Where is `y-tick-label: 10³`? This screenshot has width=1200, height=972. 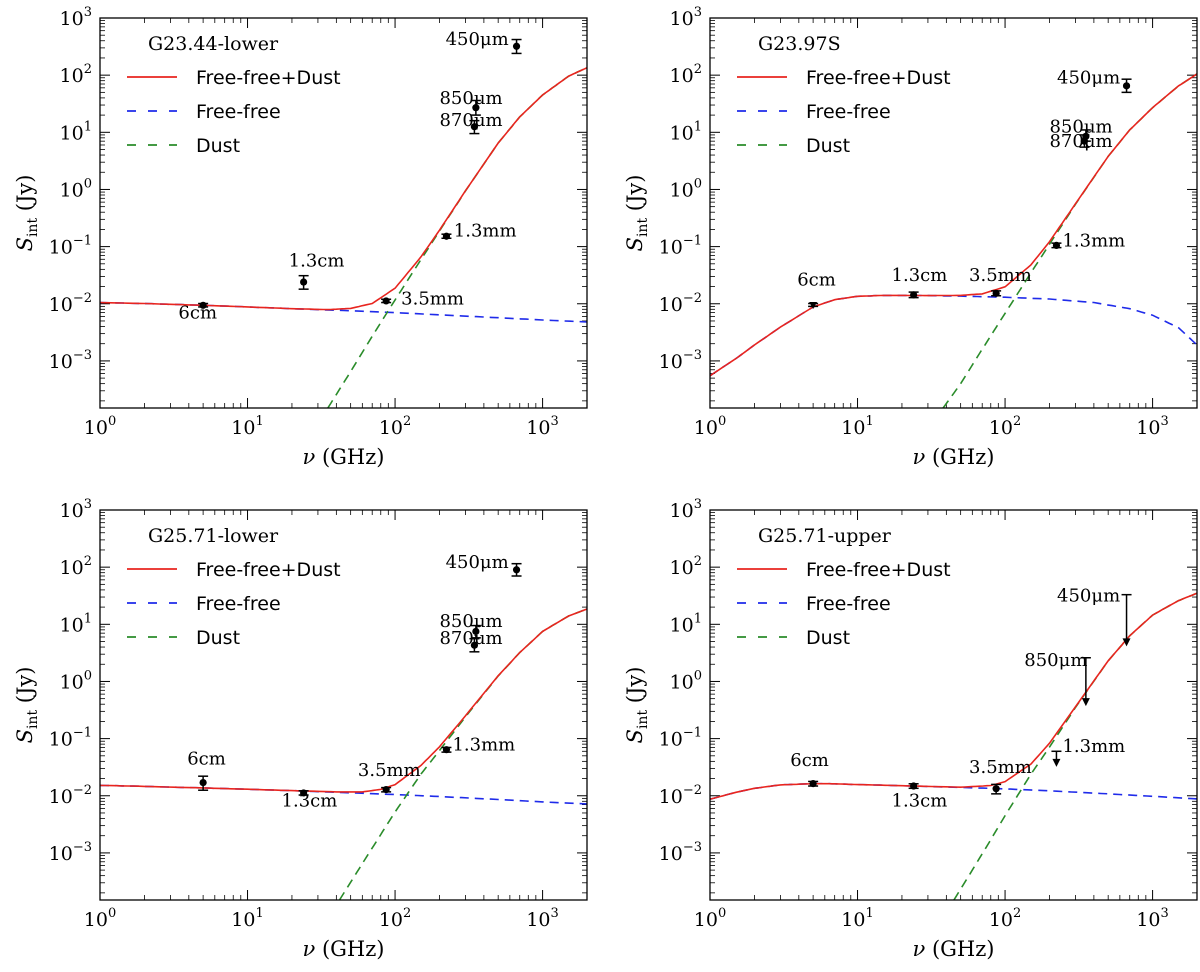 y-tick-label: 10³ is located at coordinates (76, 509).